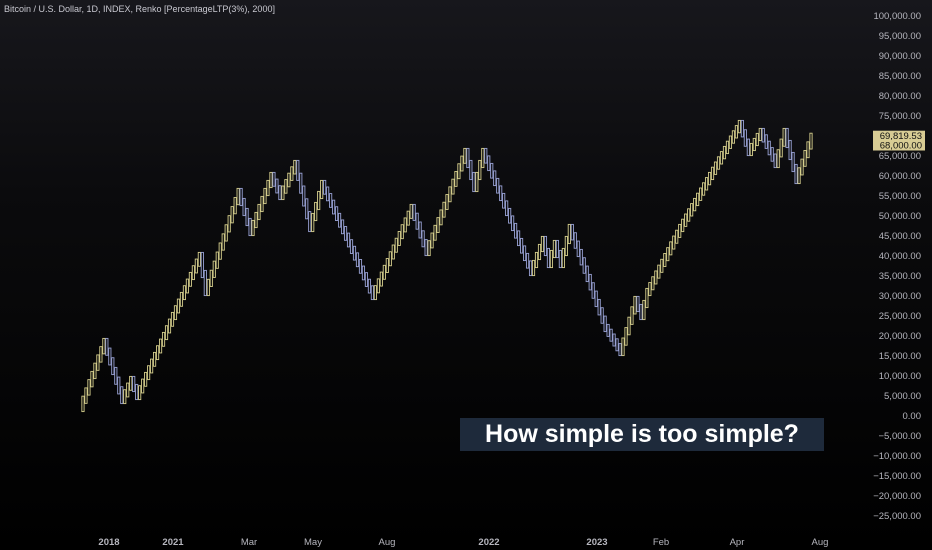 This screenshot has width=932, height=550. What do you see at coordinates (897, 516) in the screenshot?
I see `y-tick-label: −25,000.00` at bounding box center [897, 516].